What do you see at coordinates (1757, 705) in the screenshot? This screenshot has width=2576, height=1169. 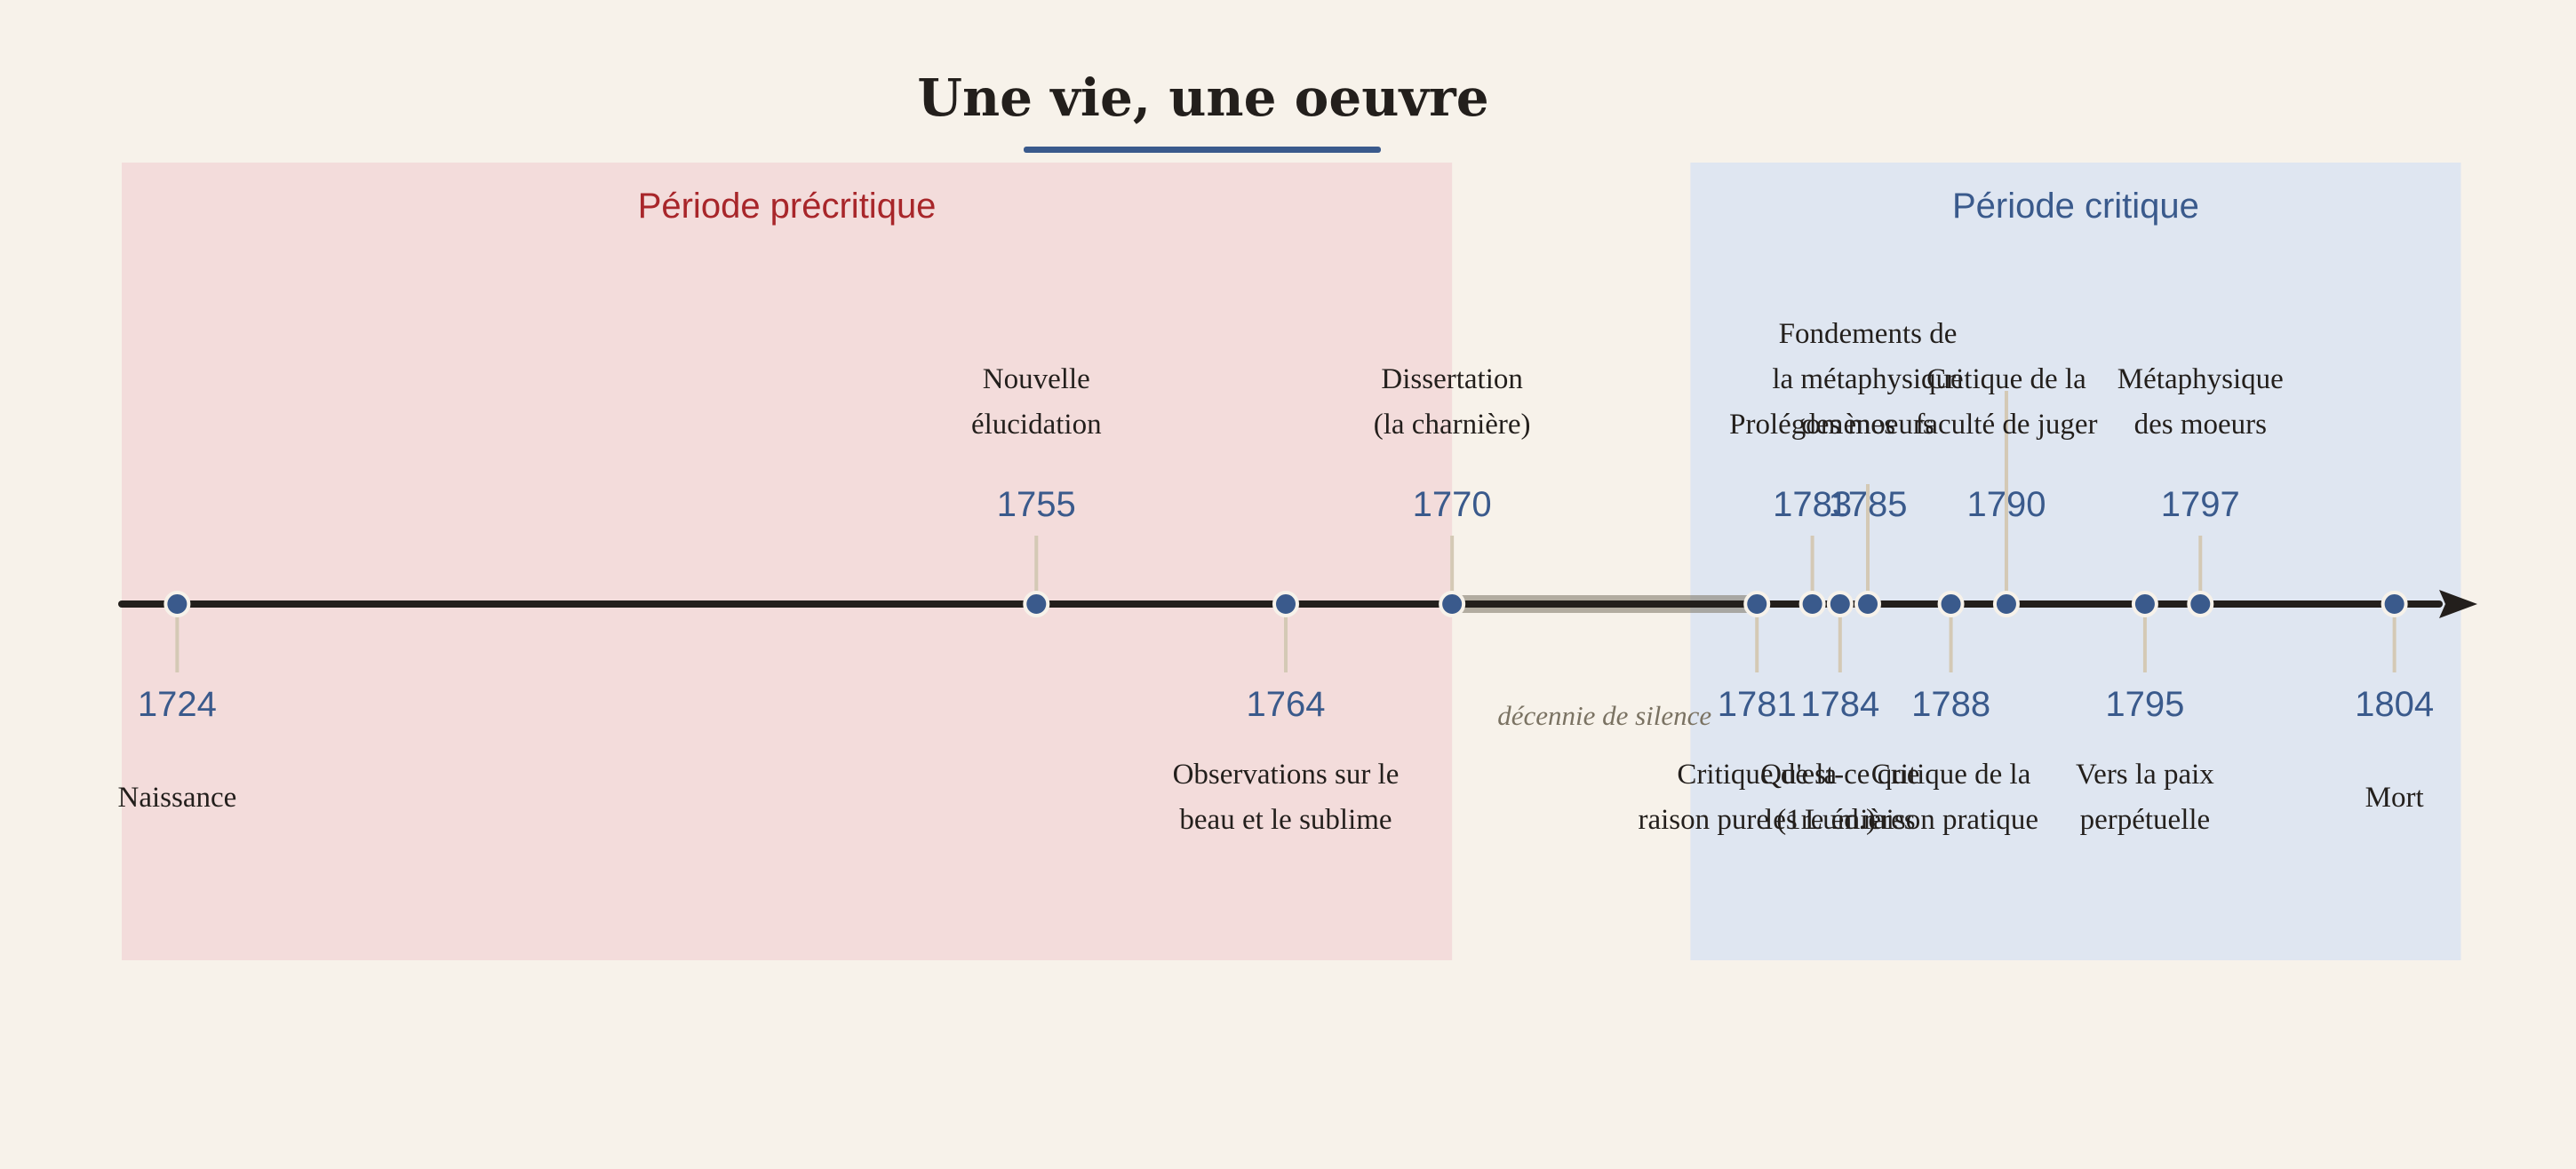 I see `event-year: 1781` at bounding box center [1757, 705].